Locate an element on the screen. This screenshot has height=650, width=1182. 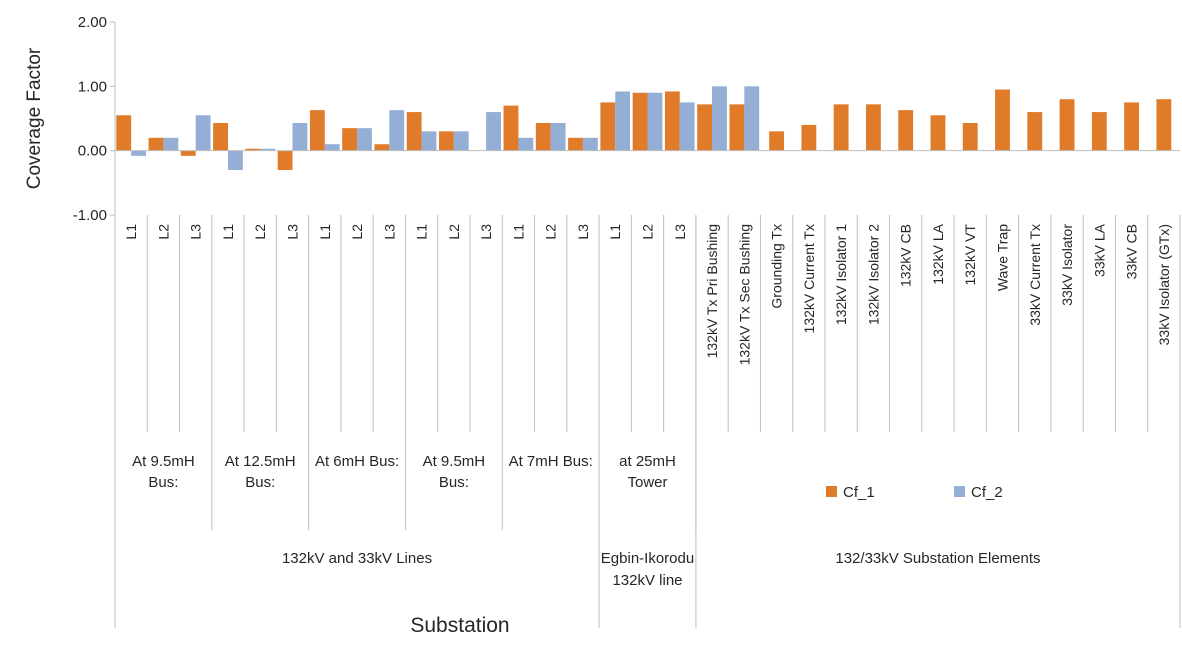
category-label: 132kV LA is located at coordinates (938, 253).